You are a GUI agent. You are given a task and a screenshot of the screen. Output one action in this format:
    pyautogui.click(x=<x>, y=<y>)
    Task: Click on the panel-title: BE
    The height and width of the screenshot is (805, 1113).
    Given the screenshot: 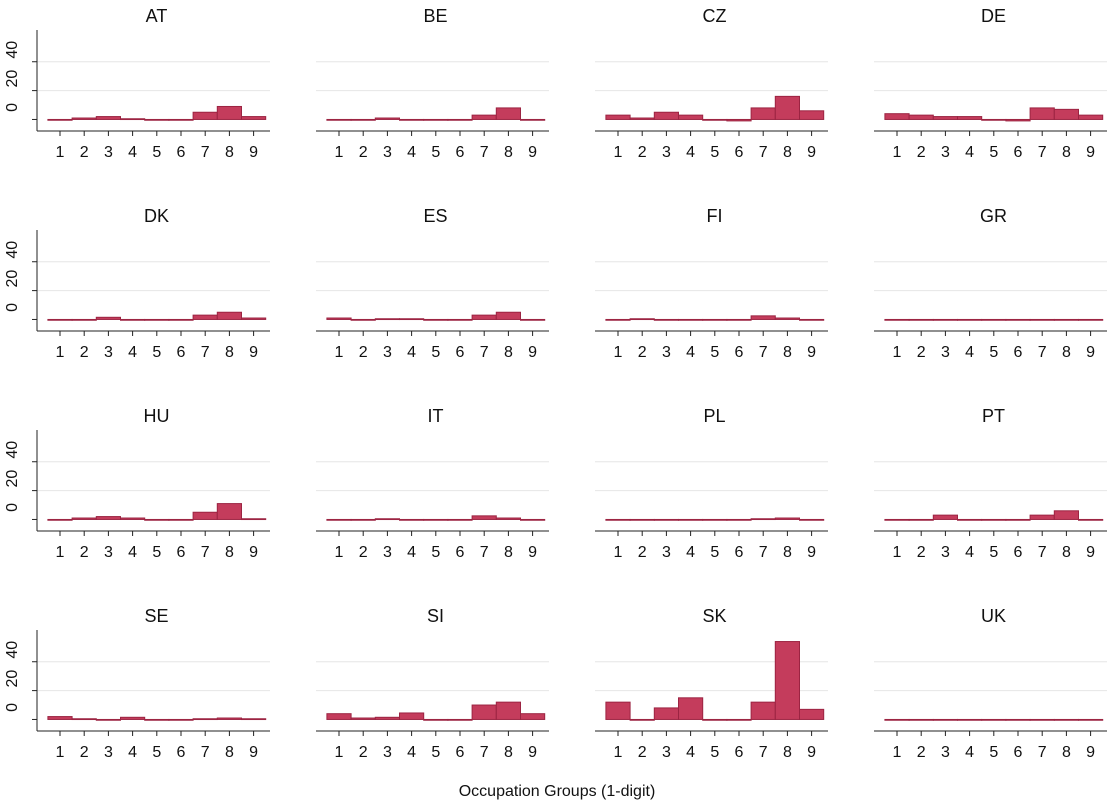 What is the action you would take?
    pyautogui.click(x=435, y=16)
    